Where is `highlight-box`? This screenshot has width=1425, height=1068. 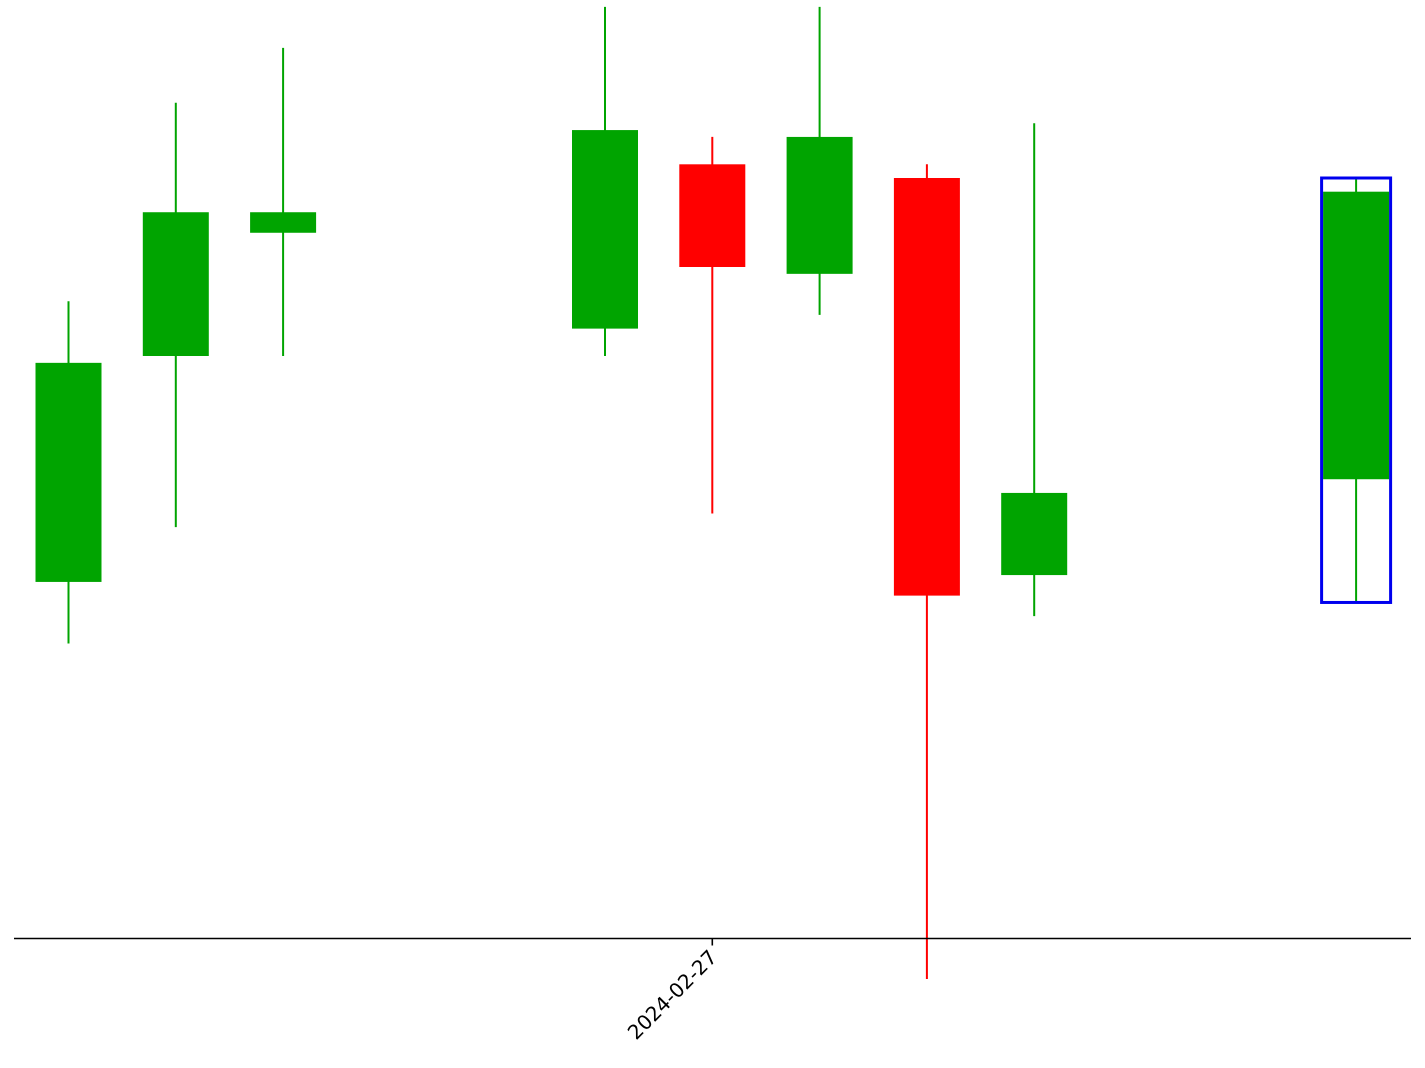
highlight-box is located at coordinates (1356, 390).